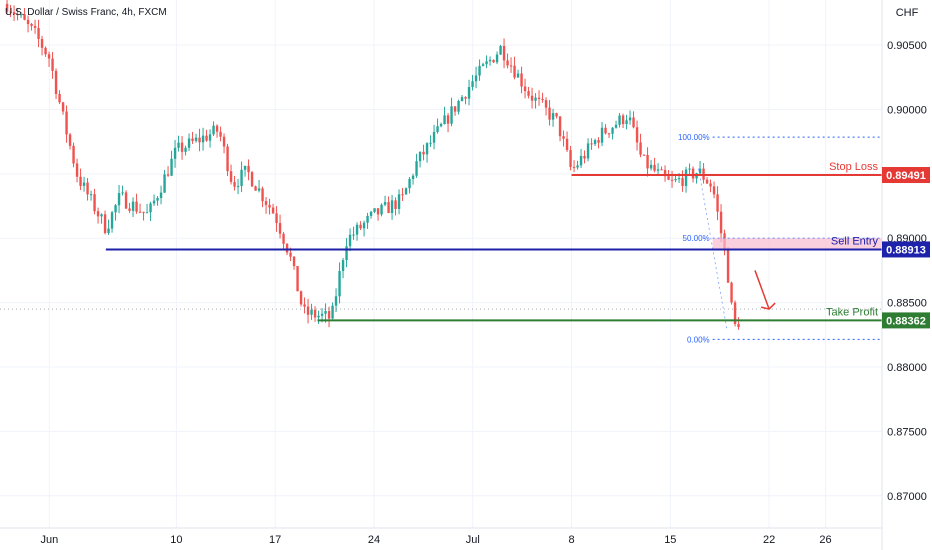 The height and width of the screenshot is (550, 932). What do you see at coordinates (907, 497) in the screenshot?
I see `y-tick-label: 0.87000` at bounding box center [907, 497].